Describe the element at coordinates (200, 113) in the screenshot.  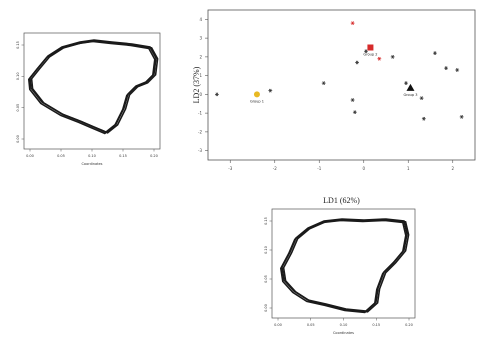
I see `y-tick-label: -1` at that location.